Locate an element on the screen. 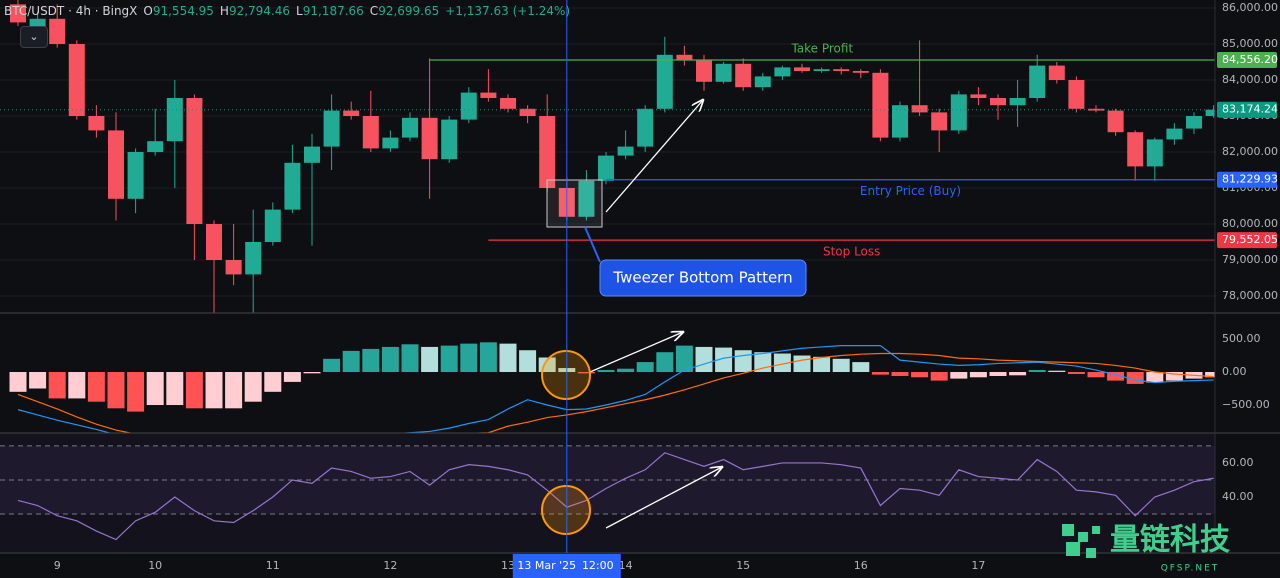 Image resolution: width=1280 pixels, height=578 pixels. macd-tick-label: −500.00 is located at coordinates (1246, 404).